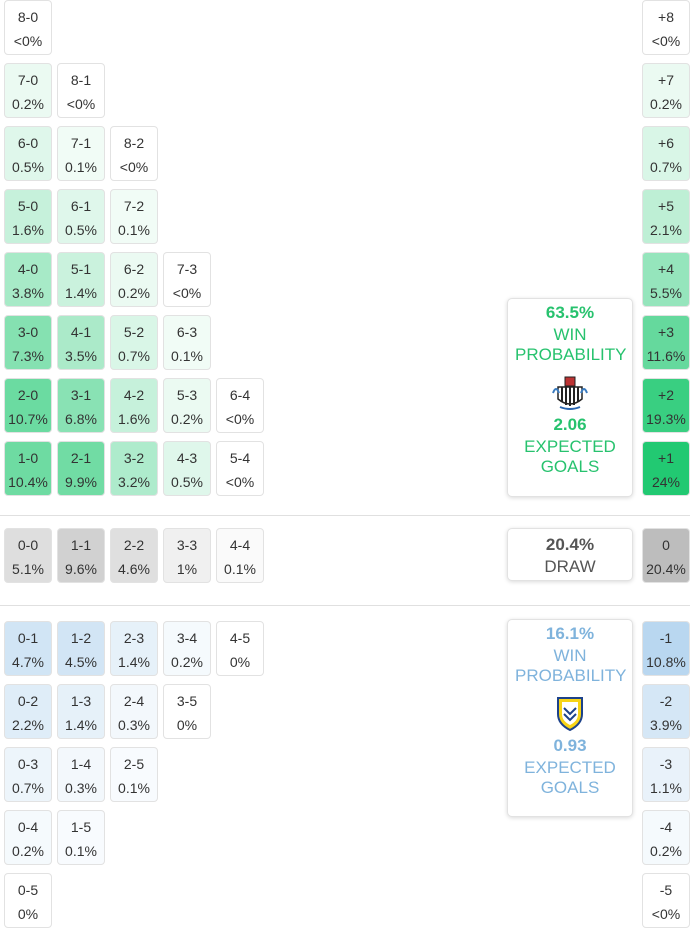  Describe the element at coordinates (134, 545) in the screenshot. I see `score: 2-2` at that location.